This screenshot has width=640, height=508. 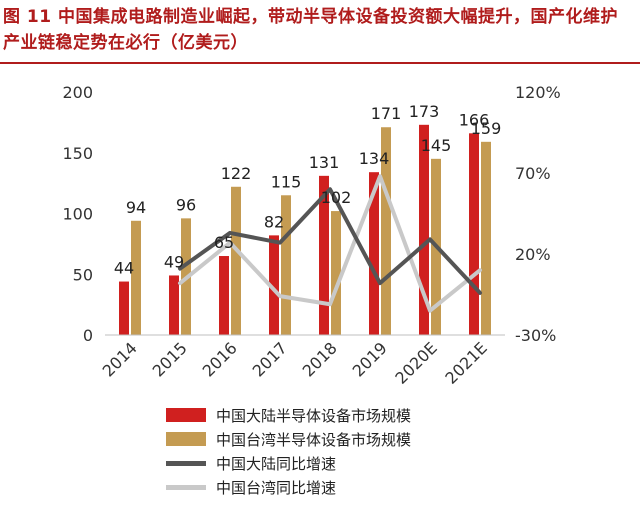 I want to click on legend-item-taiwan-bar: 中国台湾半导体设备市场规模, so click(x=288, y=439).